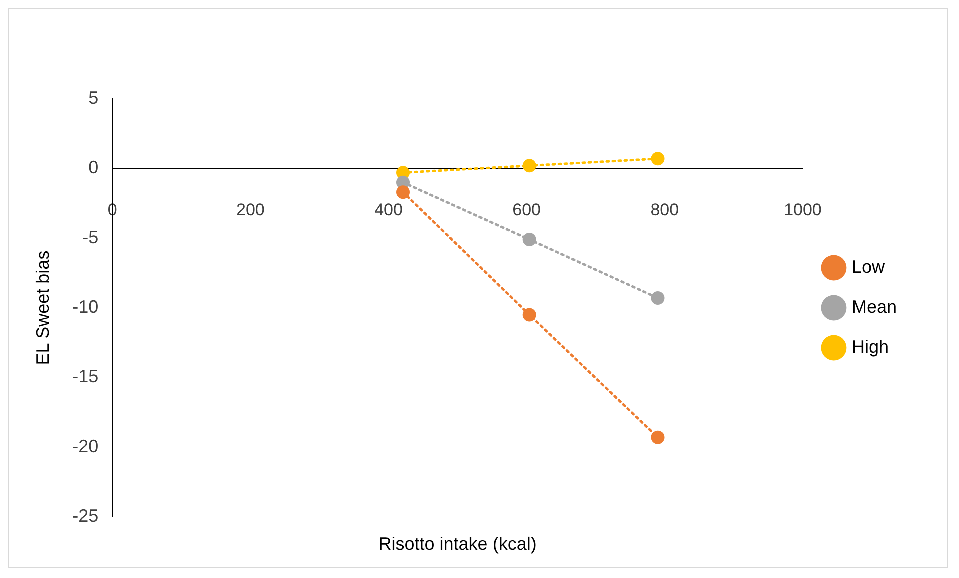 This screenshot has width=959, height=578. What do you see at coordinates (871, 346) in the screenshot?
I see `legend-label: High` at bounding box center [871, 346].